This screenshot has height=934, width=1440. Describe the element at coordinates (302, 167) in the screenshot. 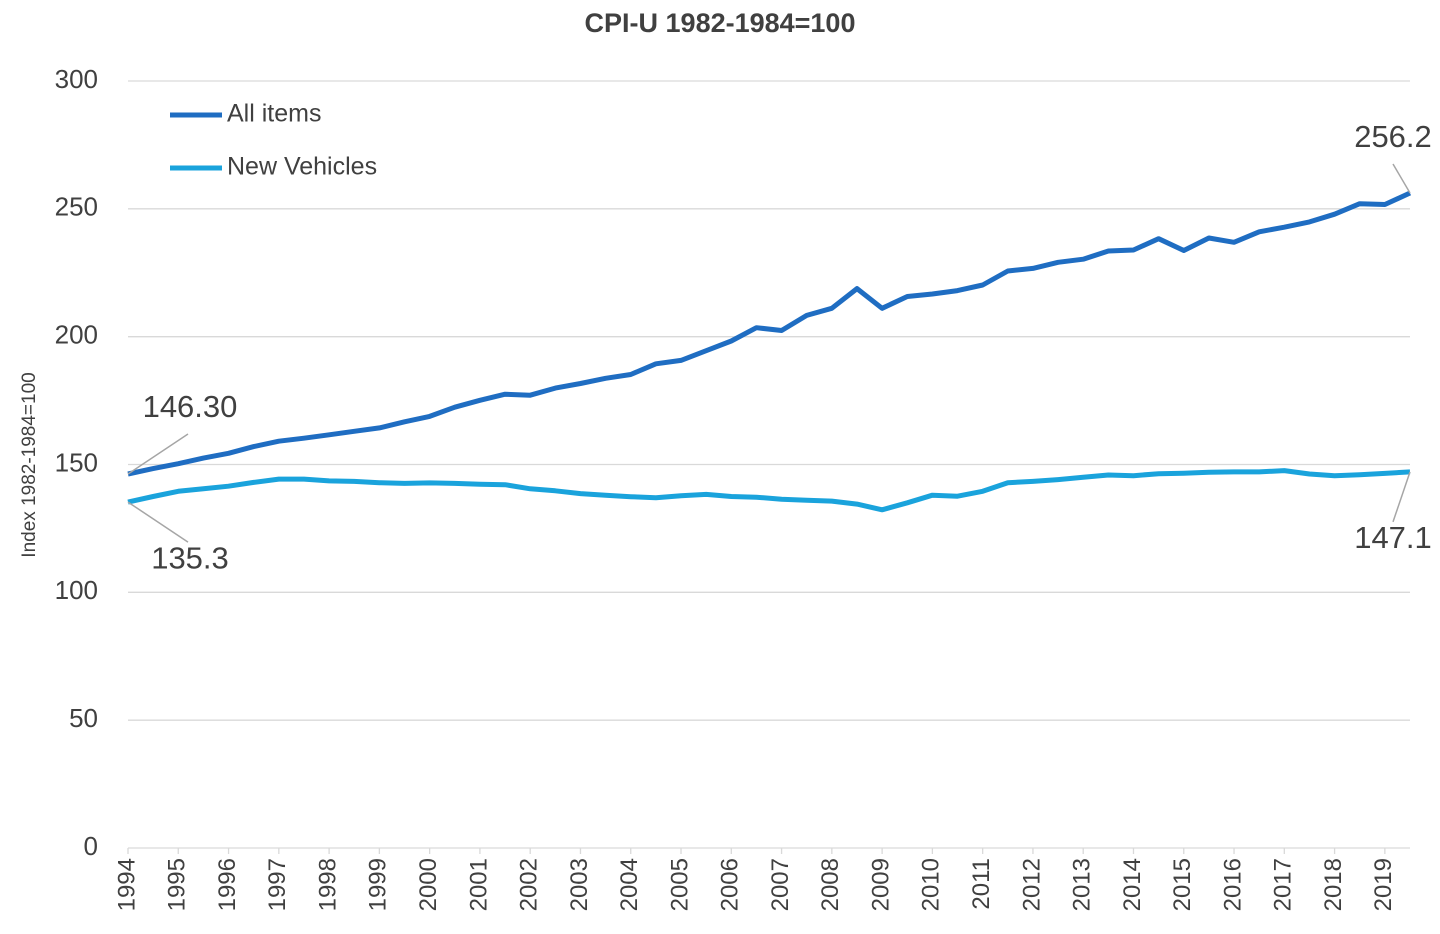

I see `legend-label: New Vehicles` at that location.